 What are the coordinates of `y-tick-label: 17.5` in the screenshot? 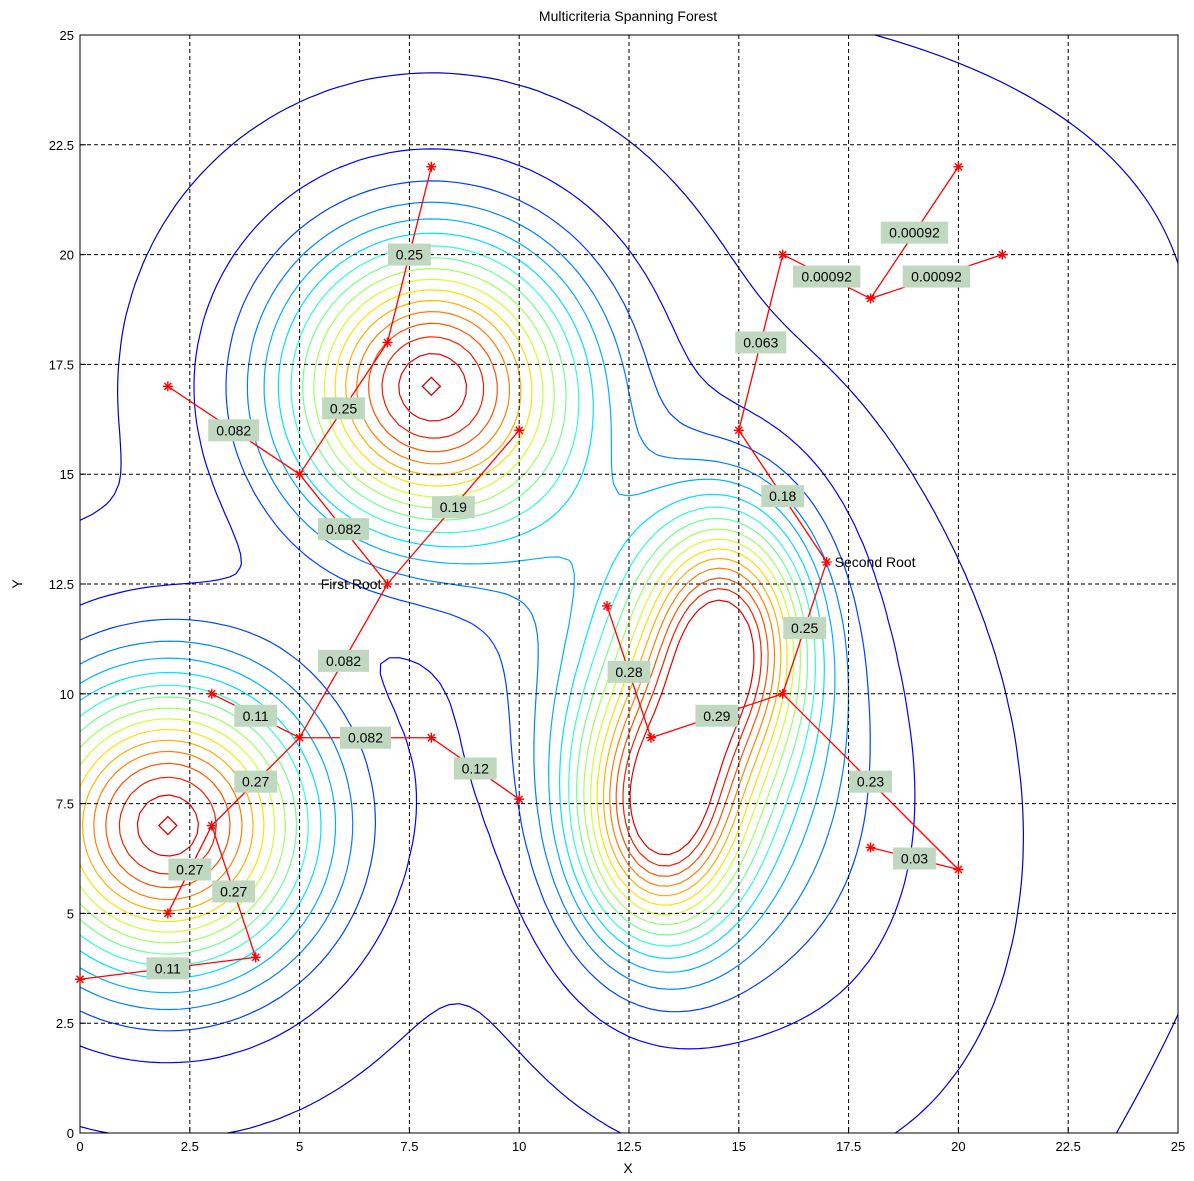 It's located at (61, 364).